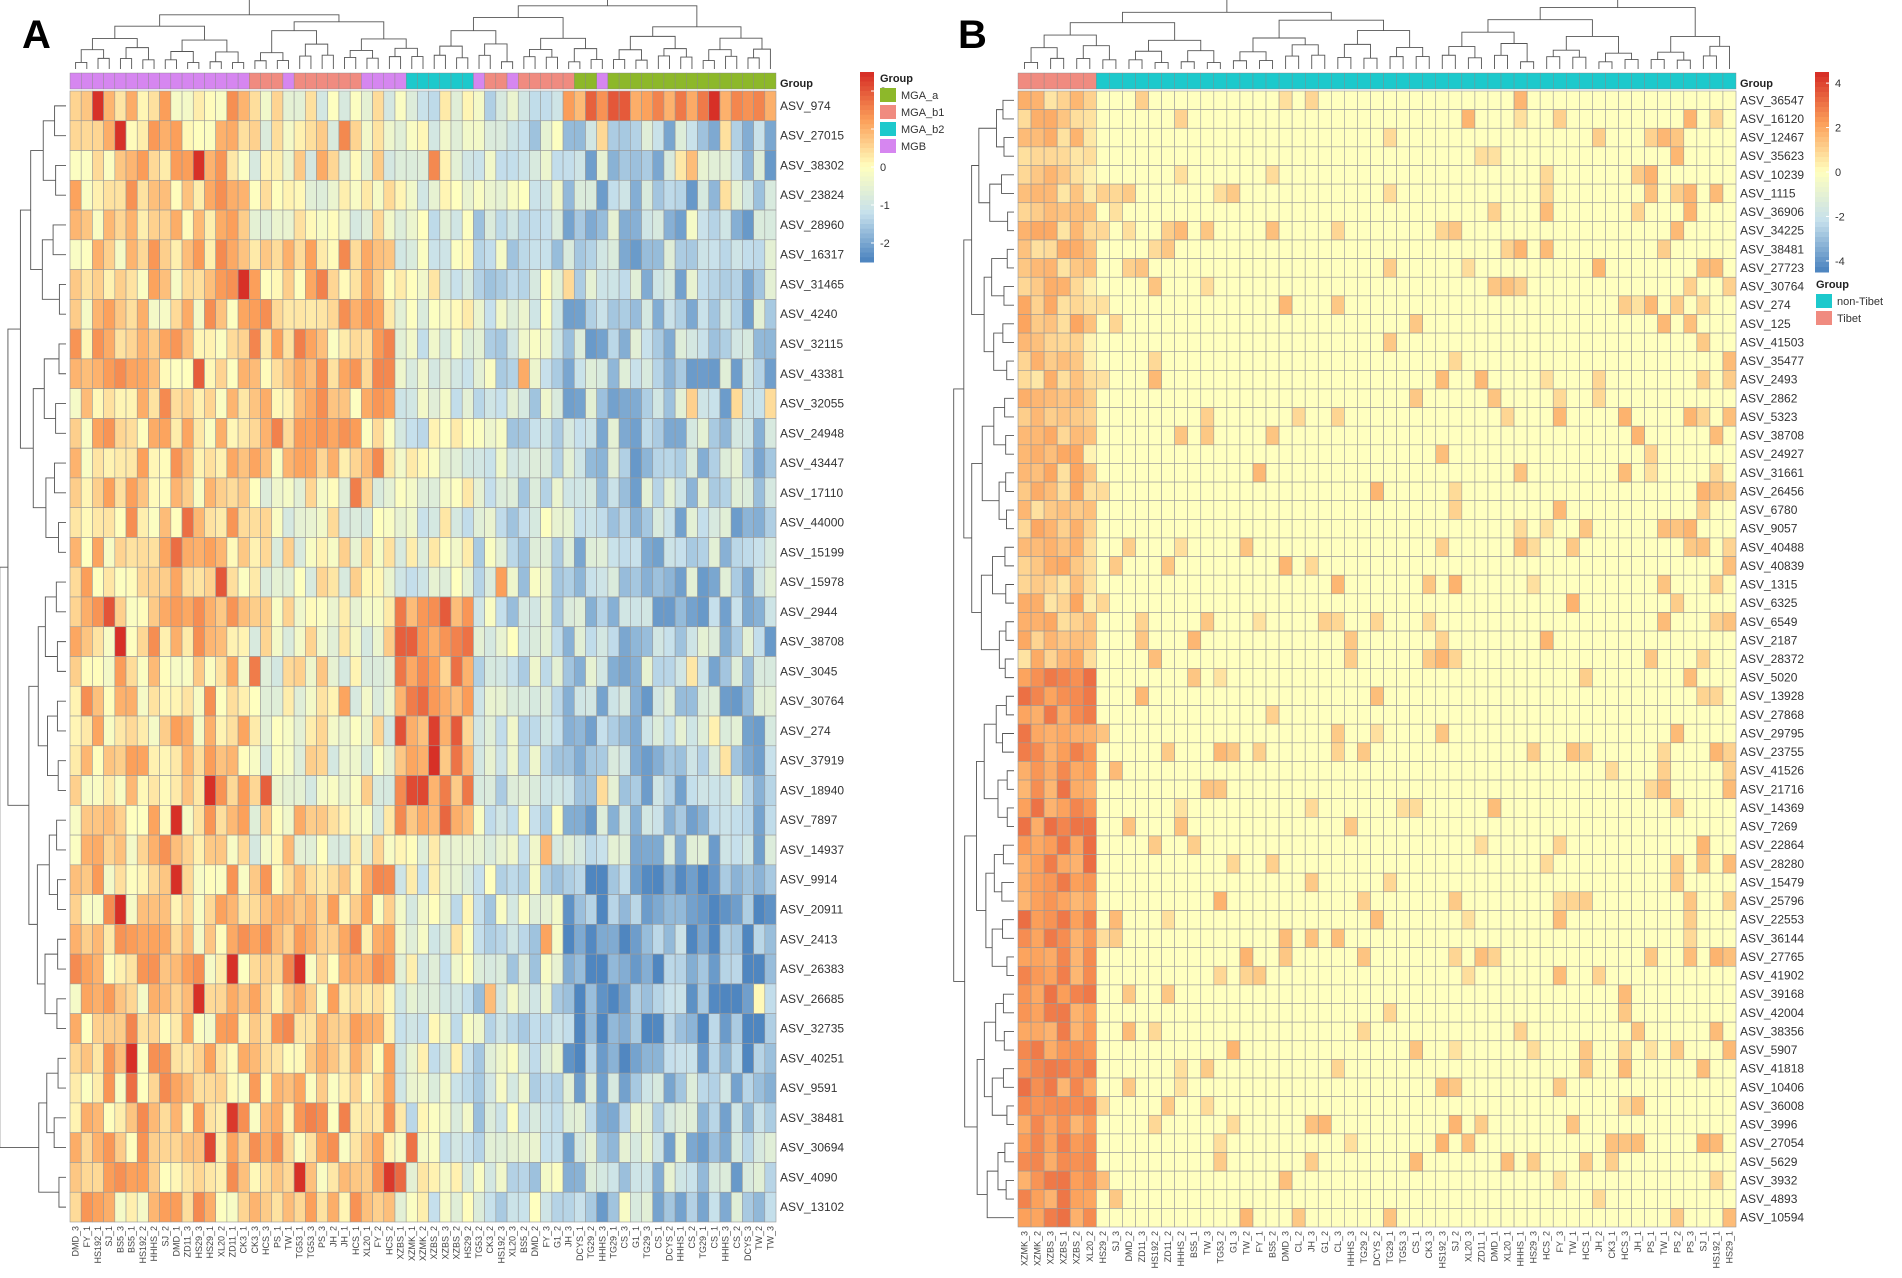 This screenshot has height=1278, width=1902. I want to click on annotation-cell, so click(165, 81).